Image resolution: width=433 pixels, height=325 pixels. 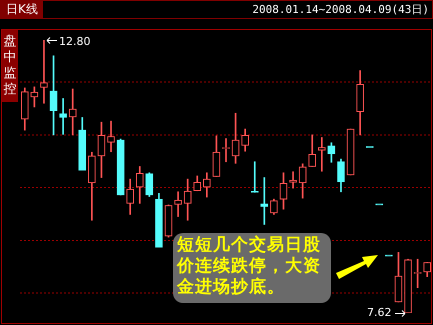 What do you see at coordinates (10, 66) in the screenshot?
I see `text: 盘中监控` at bounding box center [10, 66].